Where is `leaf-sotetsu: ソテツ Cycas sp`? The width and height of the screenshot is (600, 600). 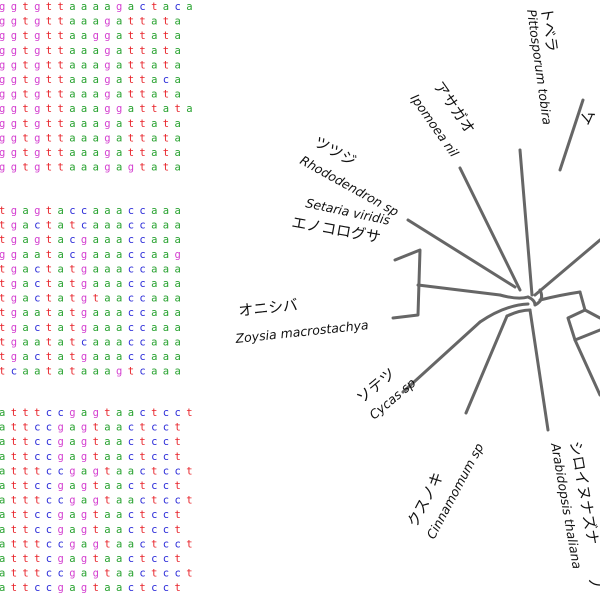
leaf-sotetsu: ソテツ Cycas sp is located at coordinates (386, 393).